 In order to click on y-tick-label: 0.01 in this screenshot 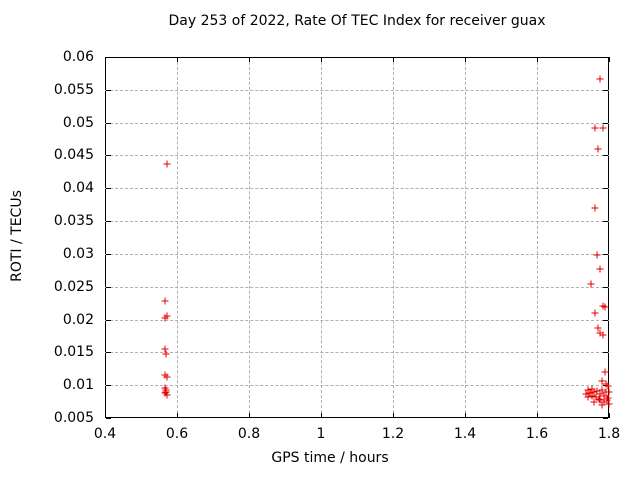, I will do `click(78, 385)`.